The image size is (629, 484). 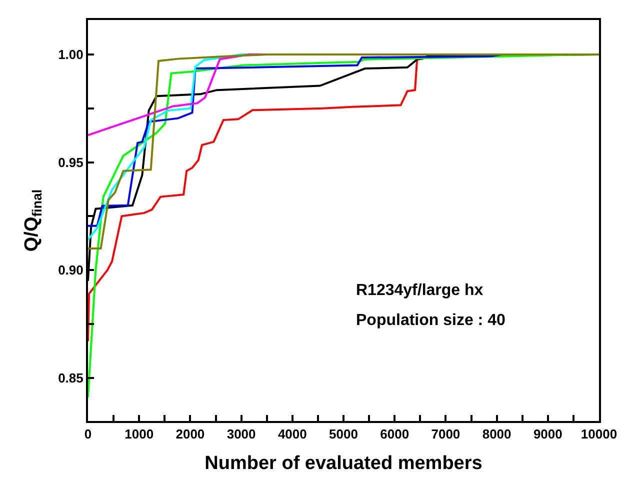 What do you see at coordinates (71, 162) in the screenshot?
I see `y-tick-label: 0.95` at bounding box center [71, 162].